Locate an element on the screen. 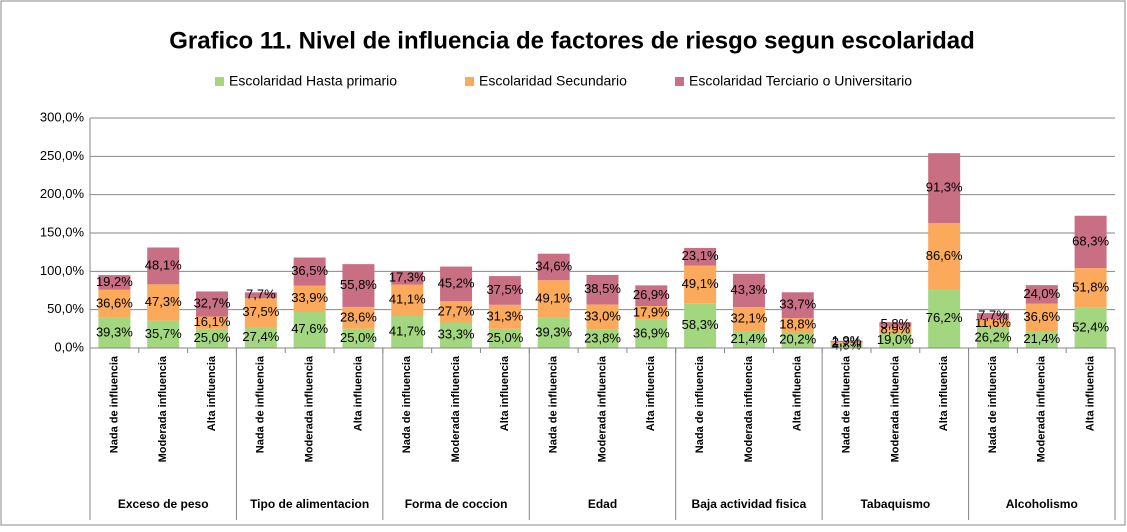  value-label: 76,2% is located at coordinates (944, 317).